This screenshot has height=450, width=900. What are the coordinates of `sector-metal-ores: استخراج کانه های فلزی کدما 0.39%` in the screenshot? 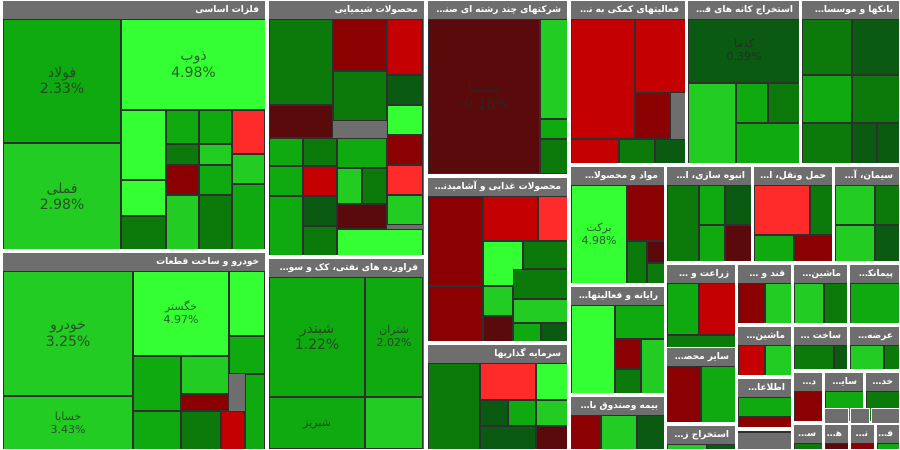 It's located at (743, 82).